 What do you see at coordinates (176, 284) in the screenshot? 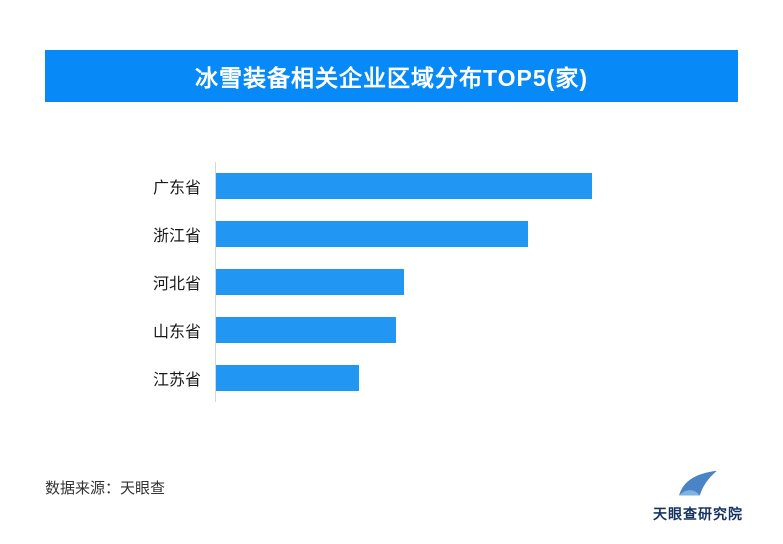
I see `category-label: 河北省` at bounding box center [176, 284].